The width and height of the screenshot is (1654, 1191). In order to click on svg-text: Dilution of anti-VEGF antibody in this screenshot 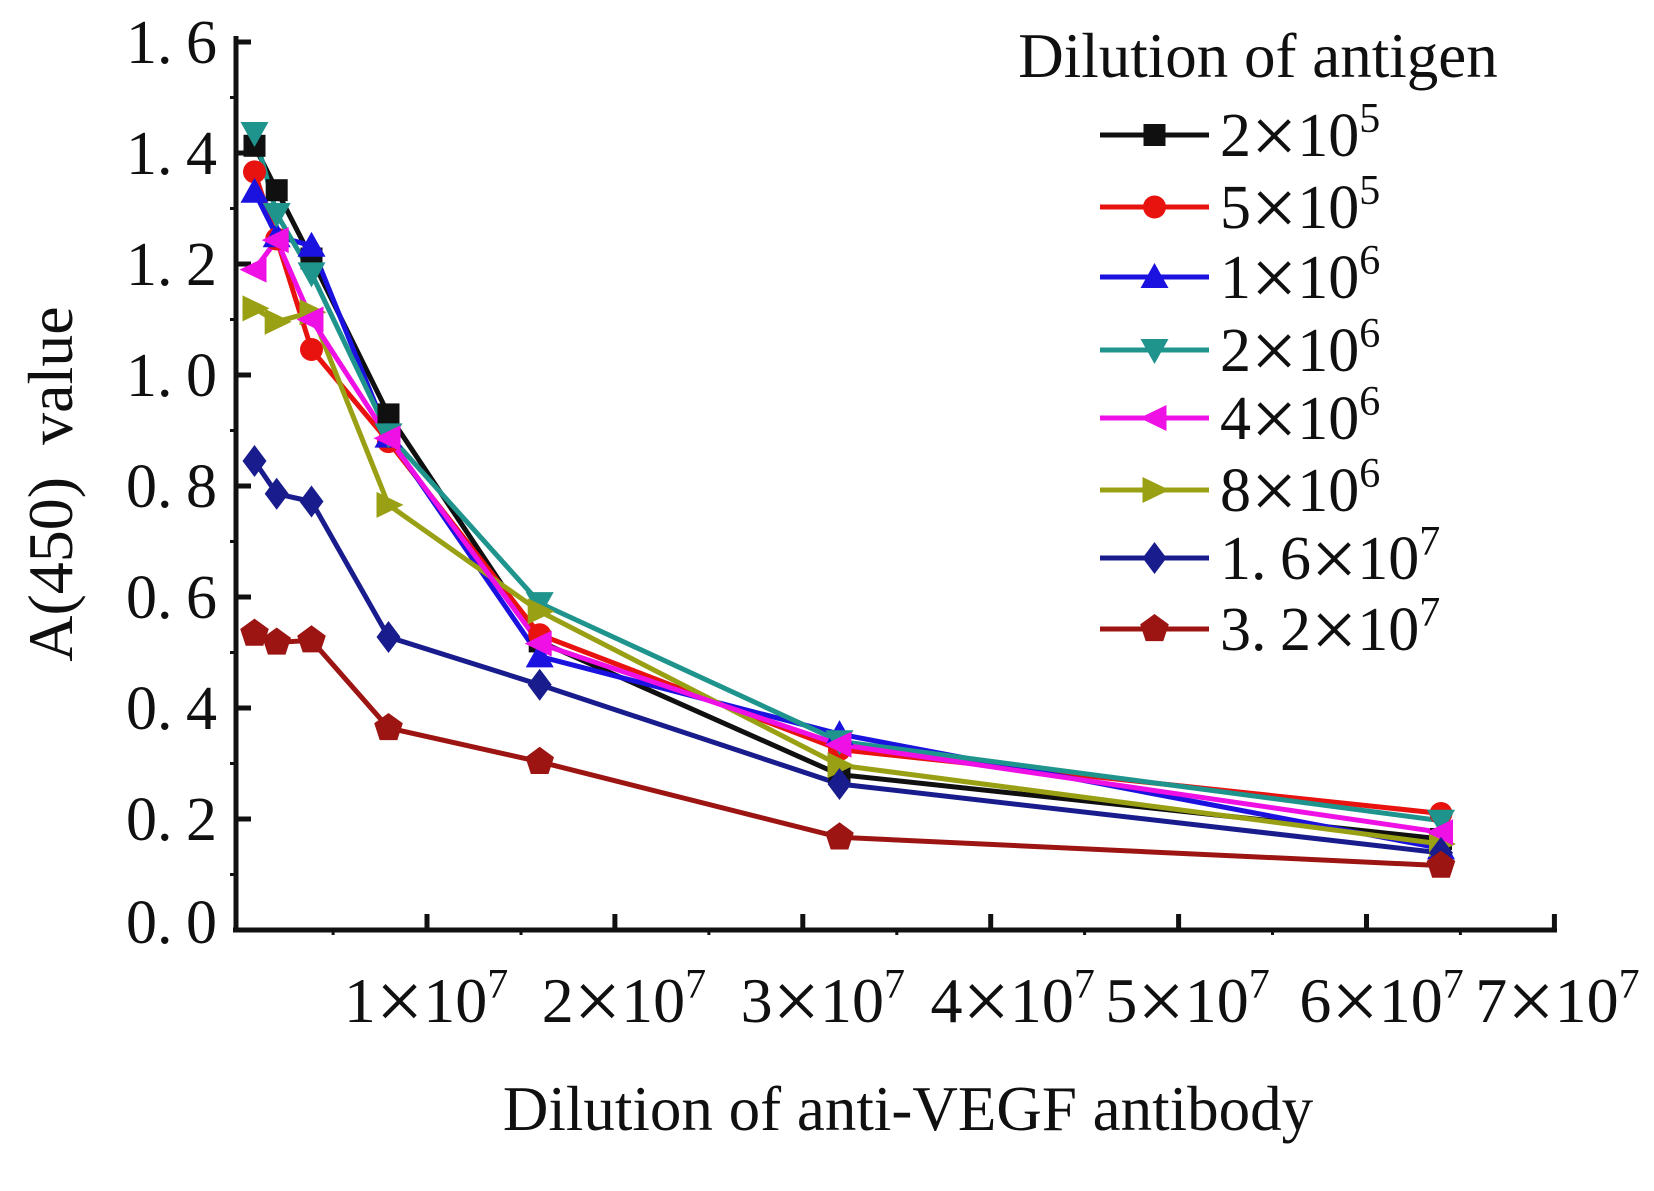, I will do `click(908, 1109)`.